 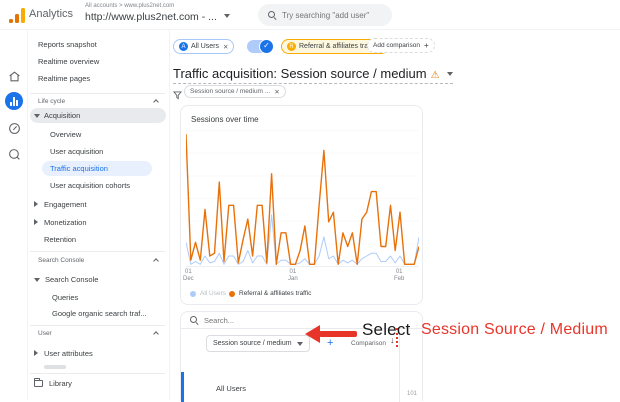 I want to click on search-input, so click(x=334, y=15).